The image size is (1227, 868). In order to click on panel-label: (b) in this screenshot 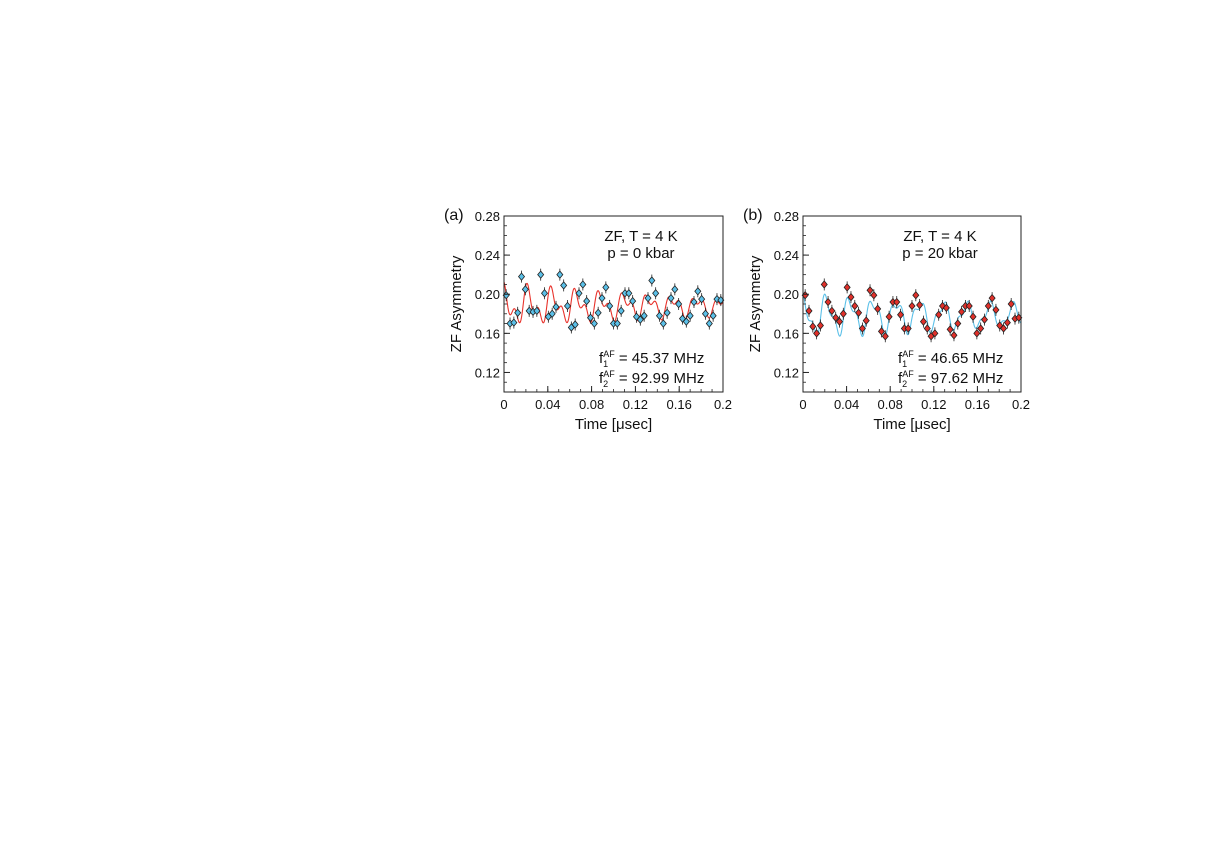, I will do `click(753, 215)`.